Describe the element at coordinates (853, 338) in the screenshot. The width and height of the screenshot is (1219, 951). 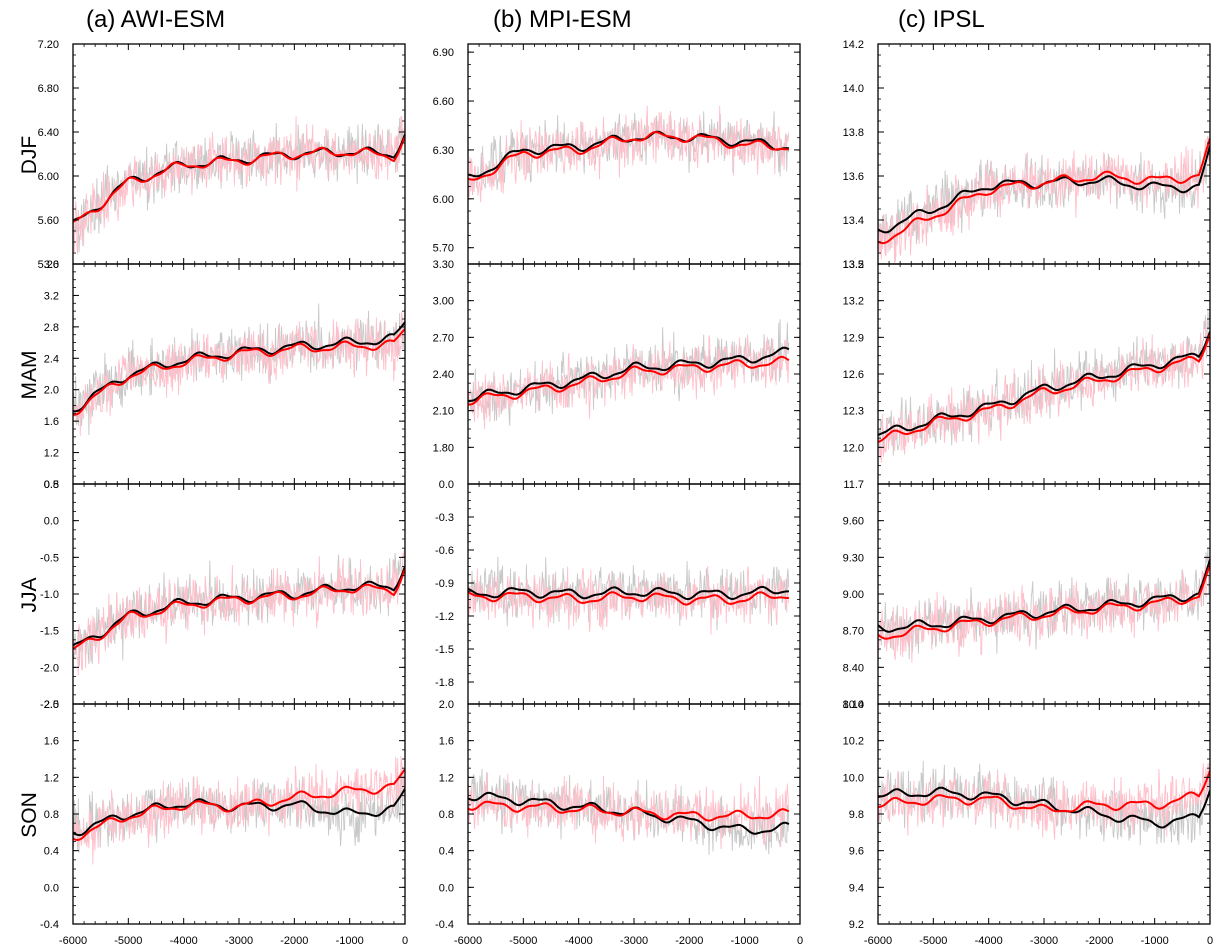
I see `y-tick-label: 12.9` at that location.